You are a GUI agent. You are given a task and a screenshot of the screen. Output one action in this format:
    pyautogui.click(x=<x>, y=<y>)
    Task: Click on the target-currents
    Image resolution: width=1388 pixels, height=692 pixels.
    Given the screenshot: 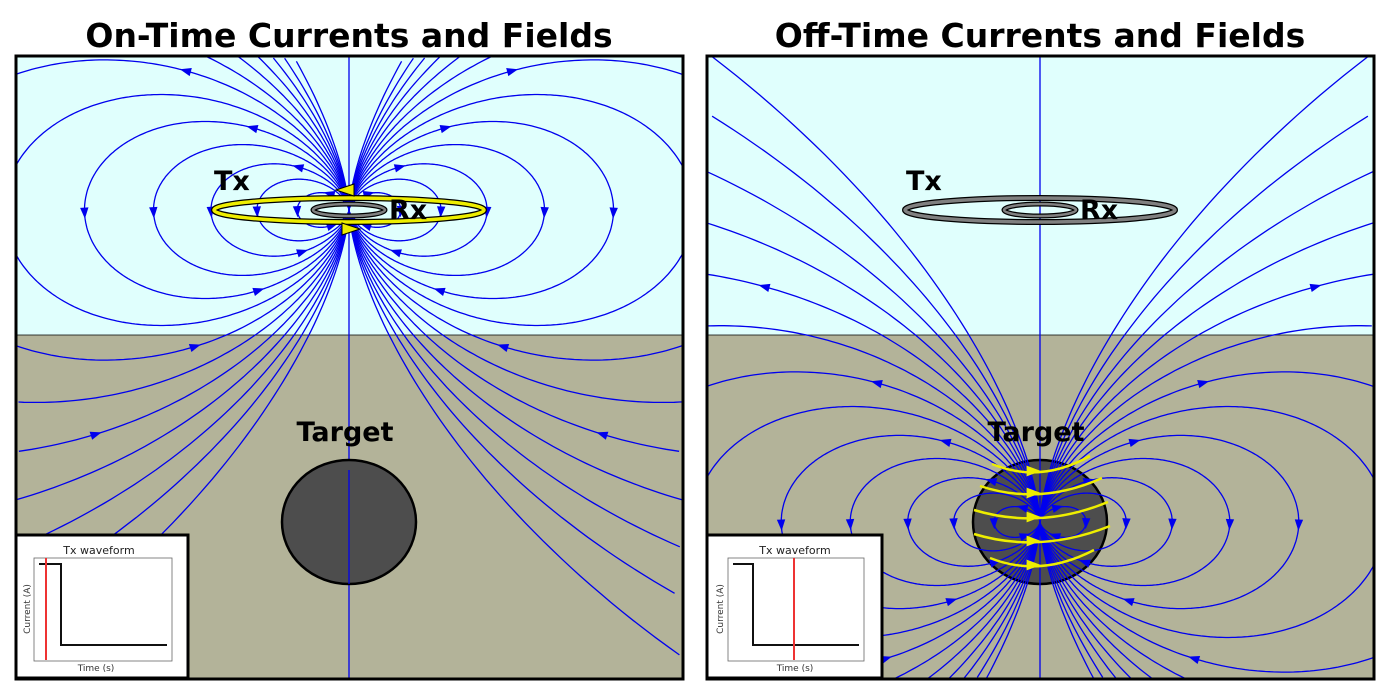 What is the action you would take?
    pyautogui.click(x=1042, y=512)
    